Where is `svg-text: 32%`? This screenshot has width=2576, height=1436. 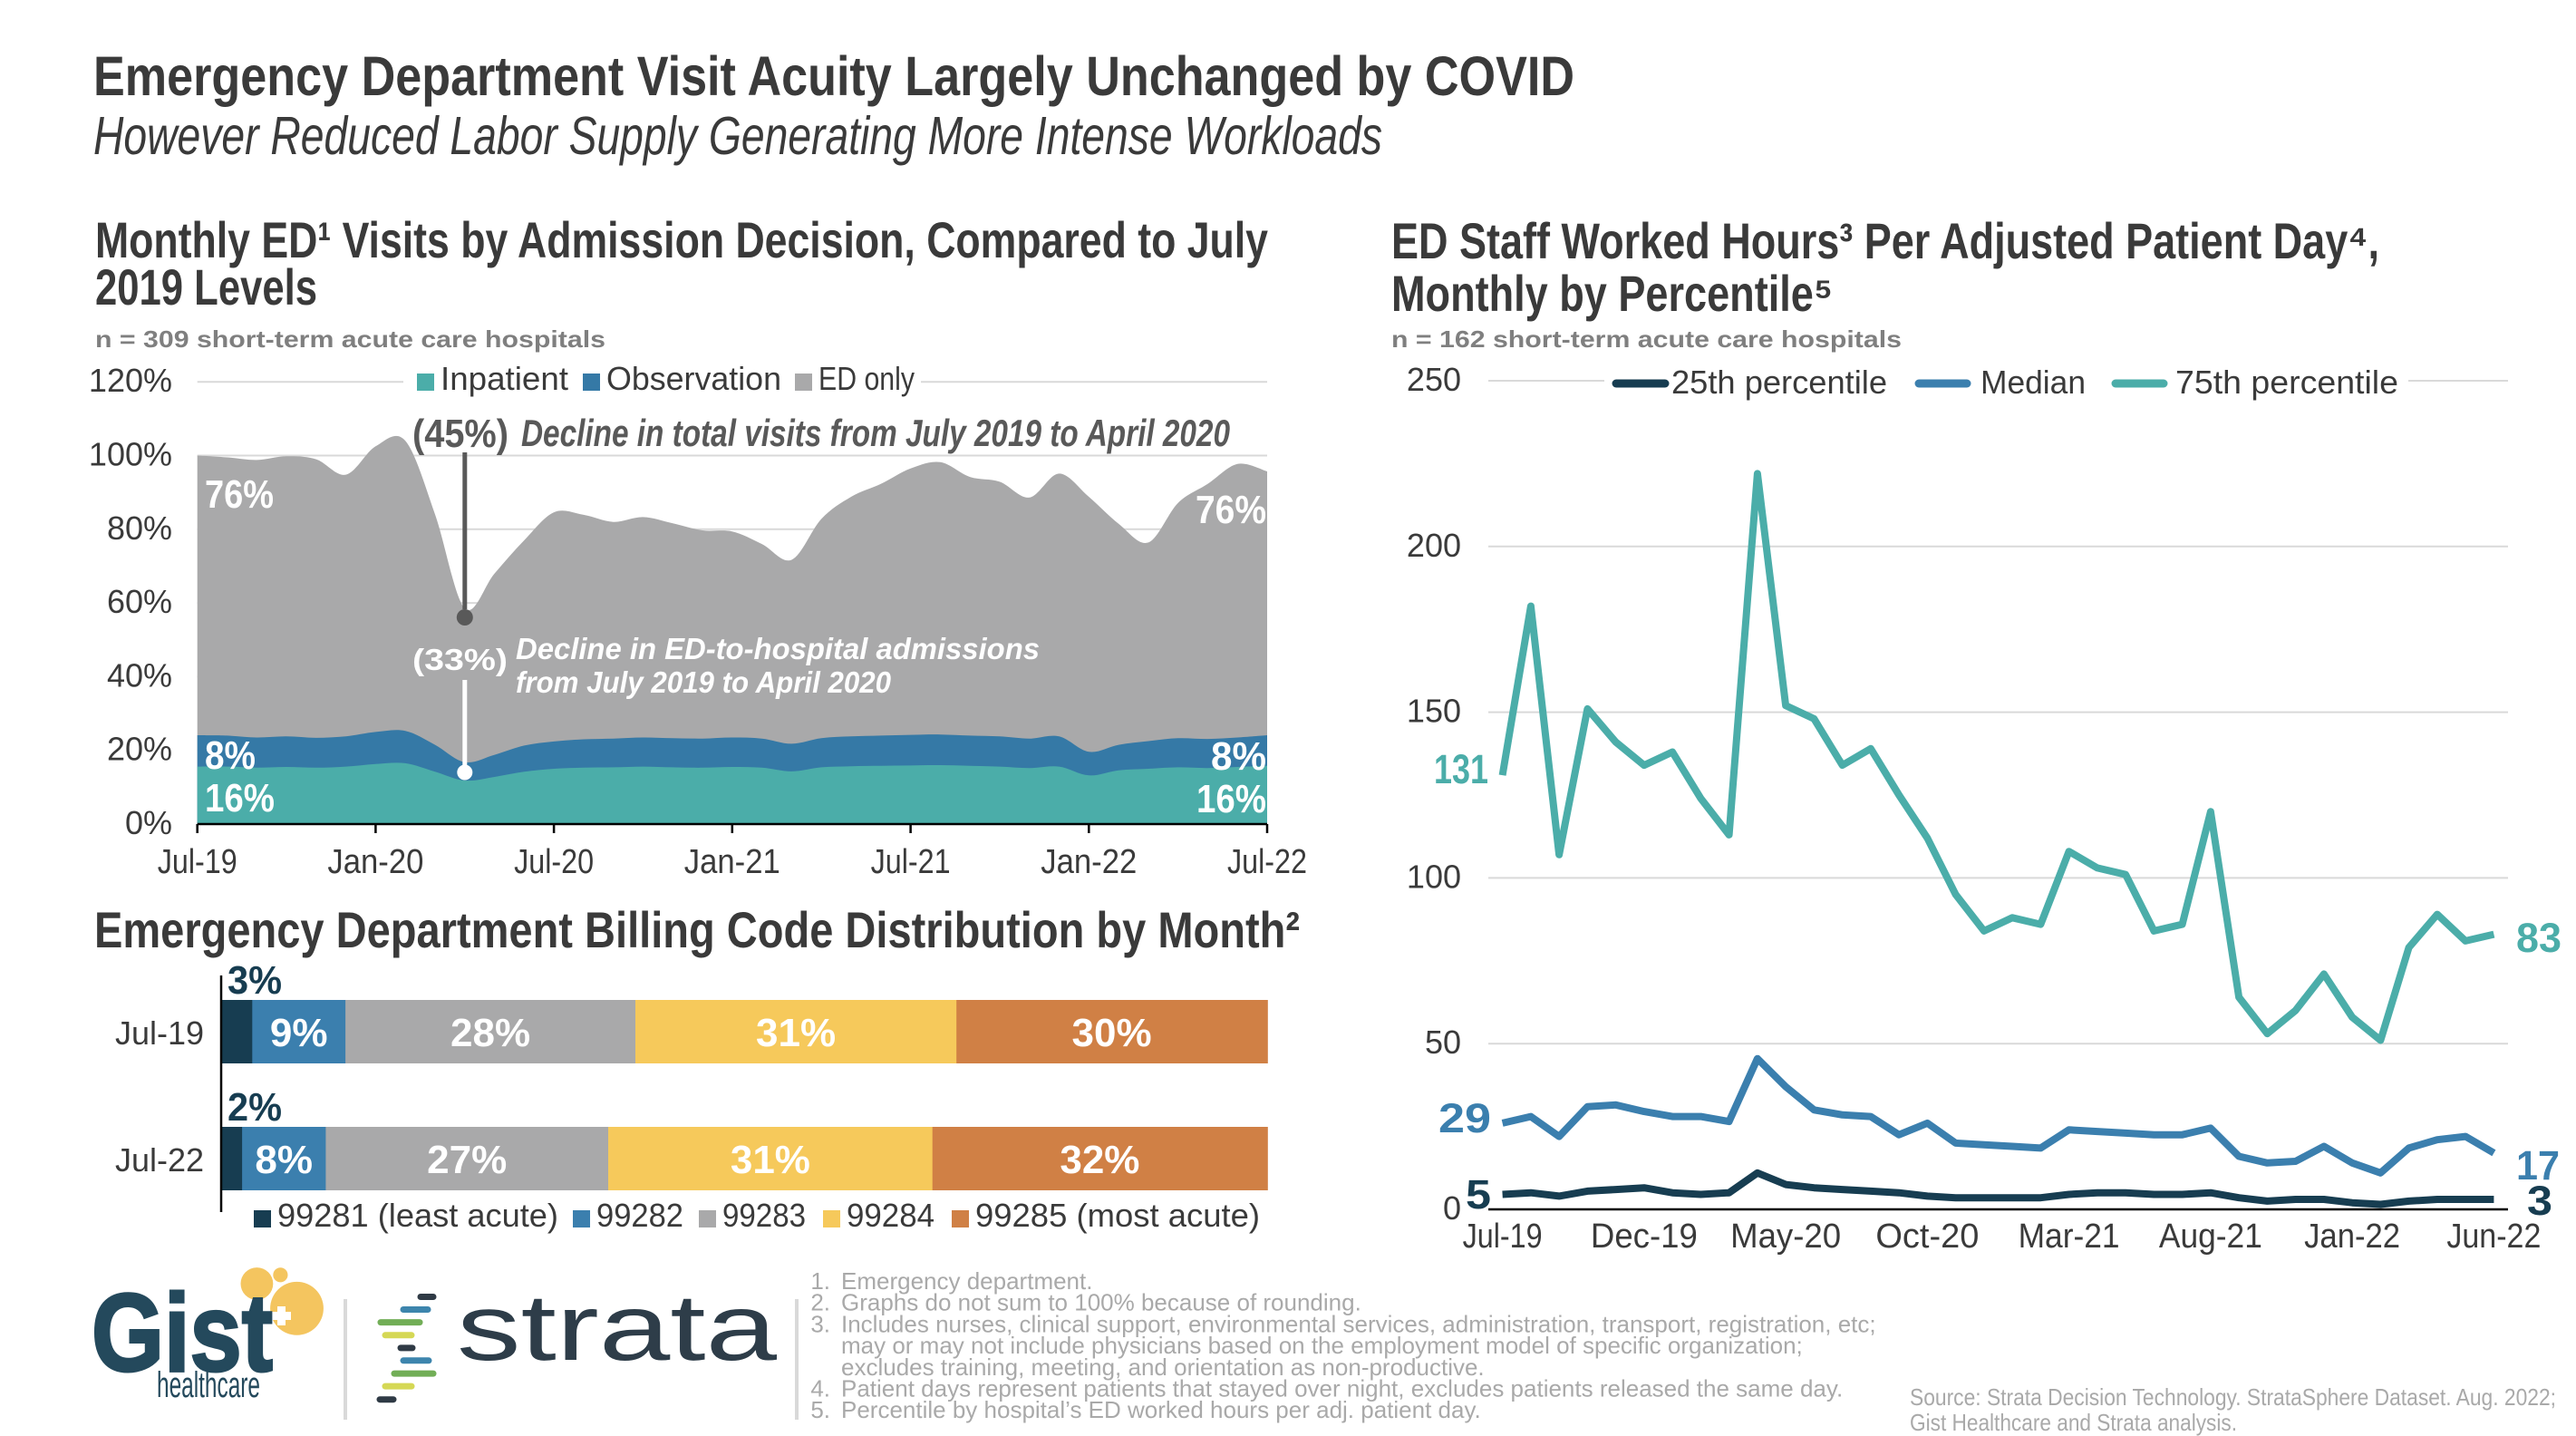
svg-text: 32% is located at coordinates (1099, 1160).